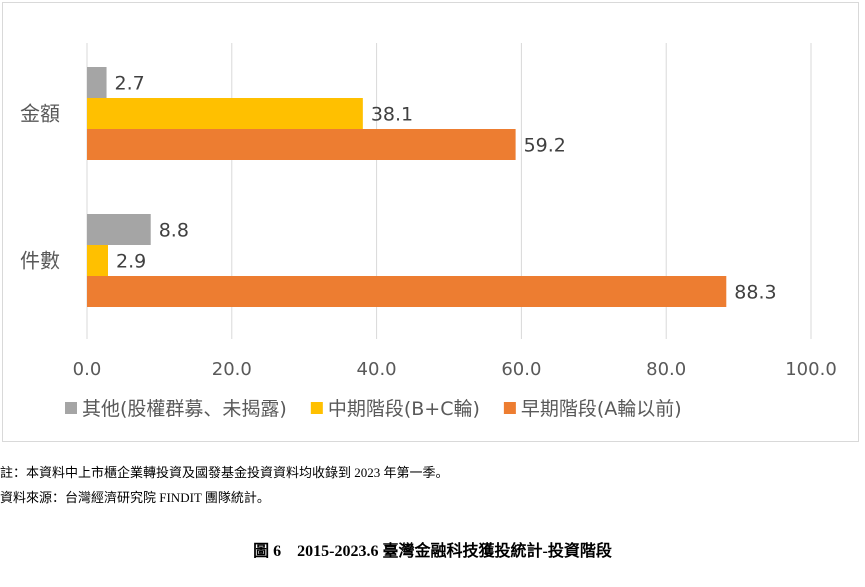 The image size is (865, 587). I want to click on legend-label: 中期階段(B+C輪), so click(404, 409).